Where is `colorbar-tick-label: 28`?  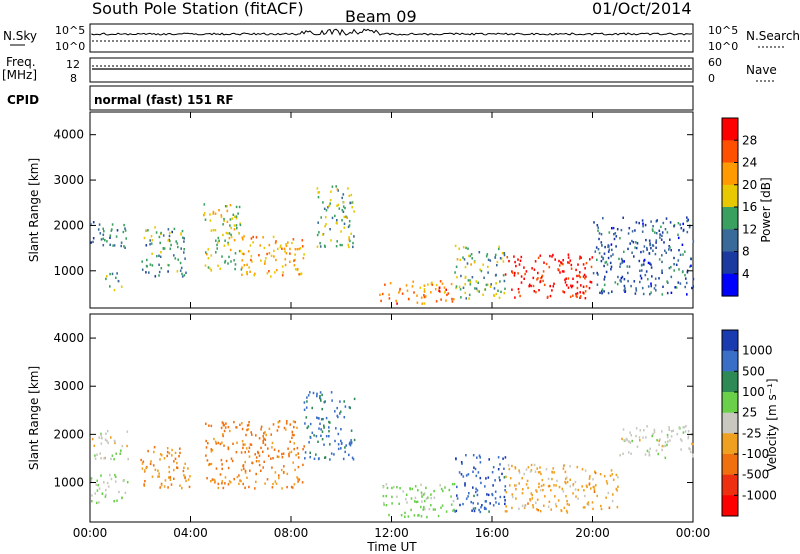 colorbar-tick-label: 28 is located at coordinates (749, 140).